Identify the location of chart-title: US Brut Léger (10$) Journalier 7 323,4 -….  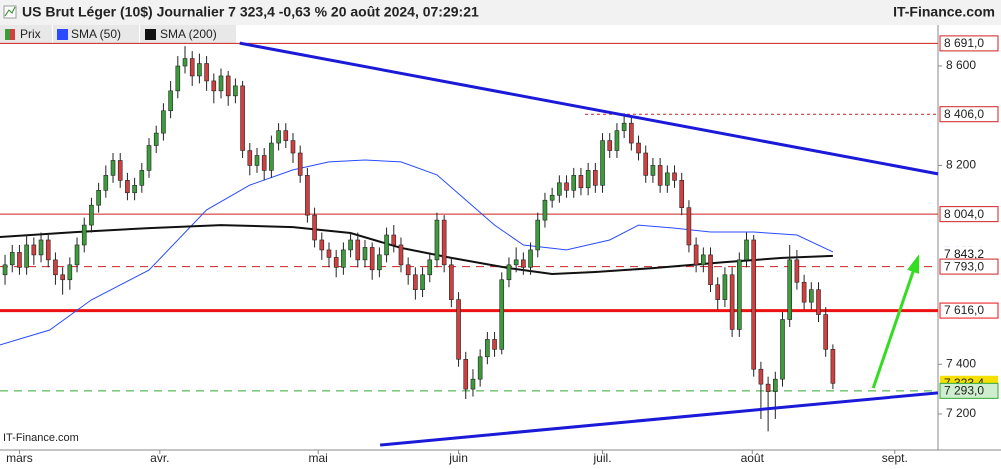
(250, 12).